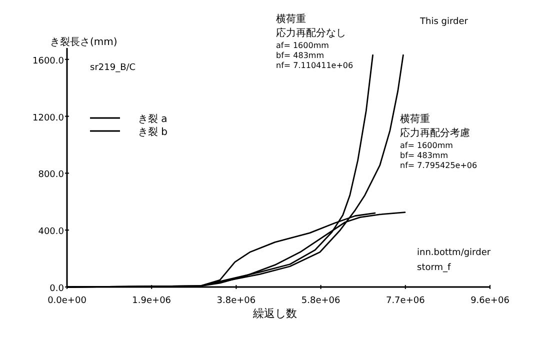 The image size is (550, 340). Describe the element at coordinates (315, 65) in the screenshot. I see `annotation: nf= 7.110411e+06` at that location.